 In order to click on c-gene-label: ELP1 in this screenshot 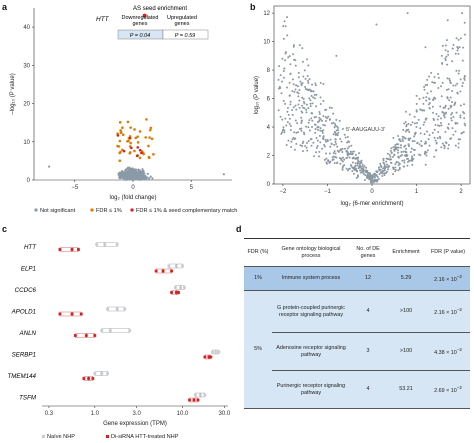, I will do `click(28, 269)`.